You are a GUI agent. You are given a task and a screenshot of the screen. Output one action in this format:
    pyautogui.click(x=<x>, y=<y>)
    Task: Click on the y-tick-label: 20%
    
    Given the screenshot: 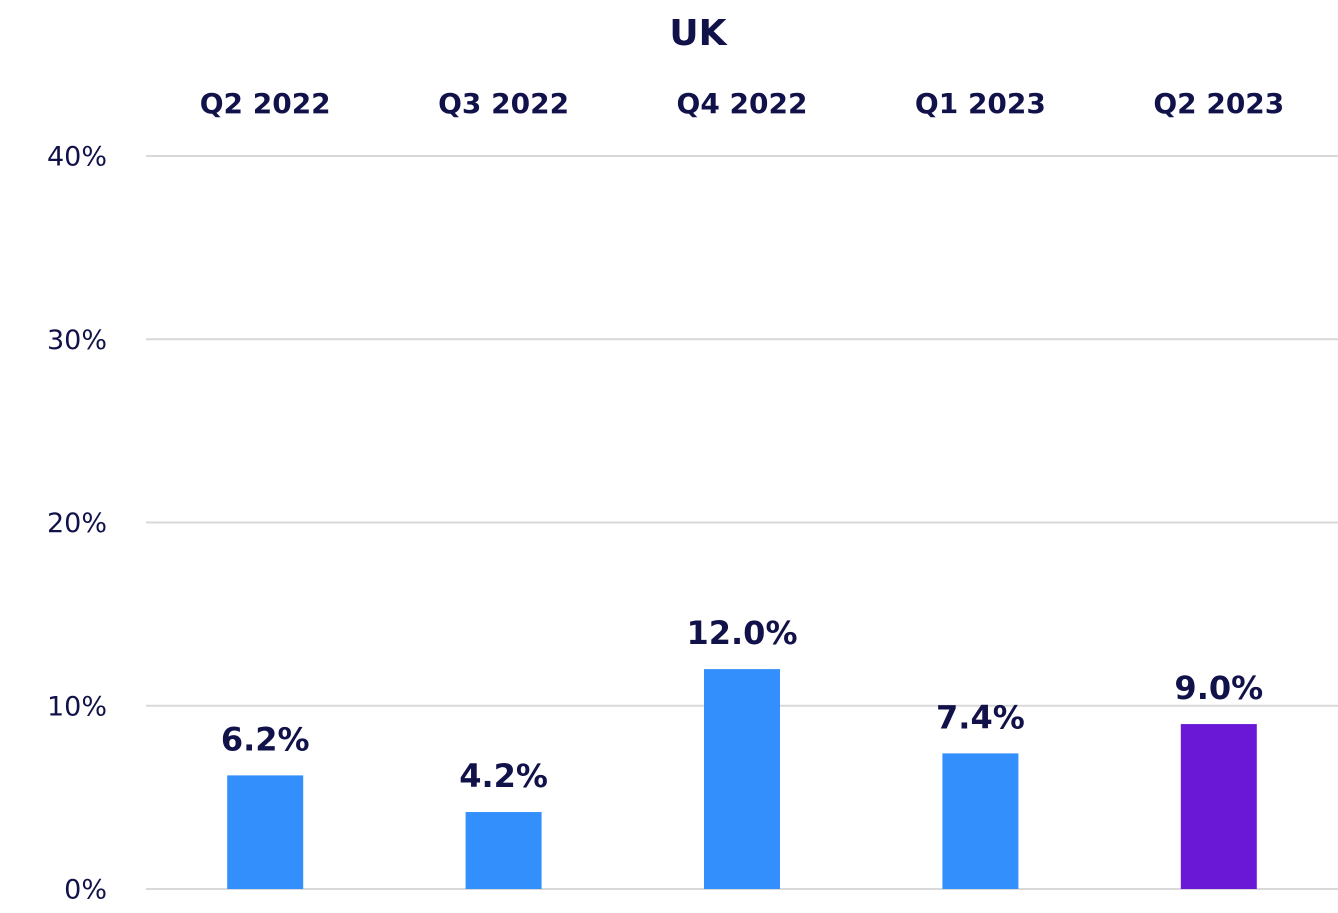 What is the action you would take?
    pyautogui.click(x=77, y=523)
    